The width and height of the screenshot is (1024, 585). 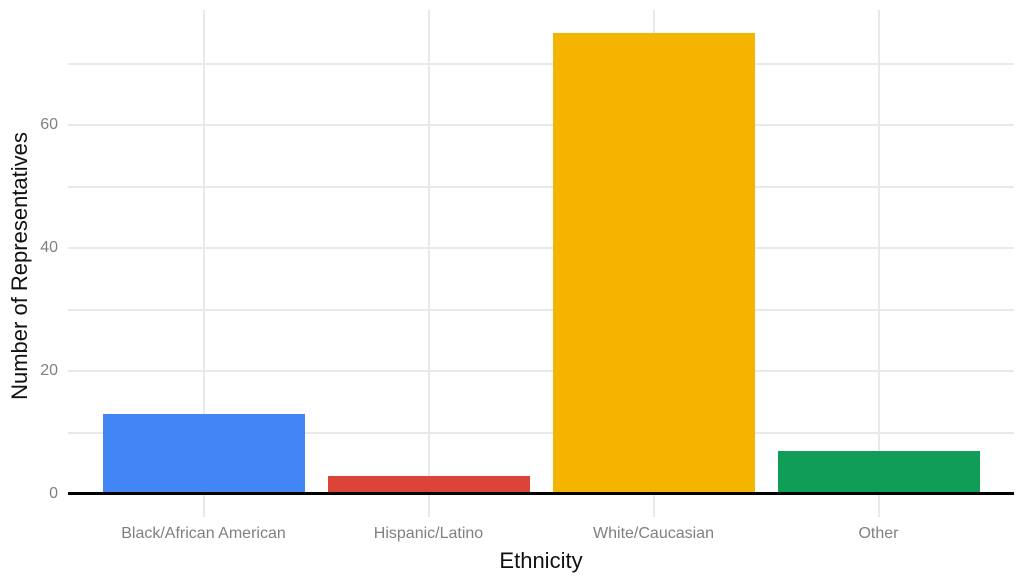 I want to click on x-tick-label: Black/African American, so click(x=203, y=533).